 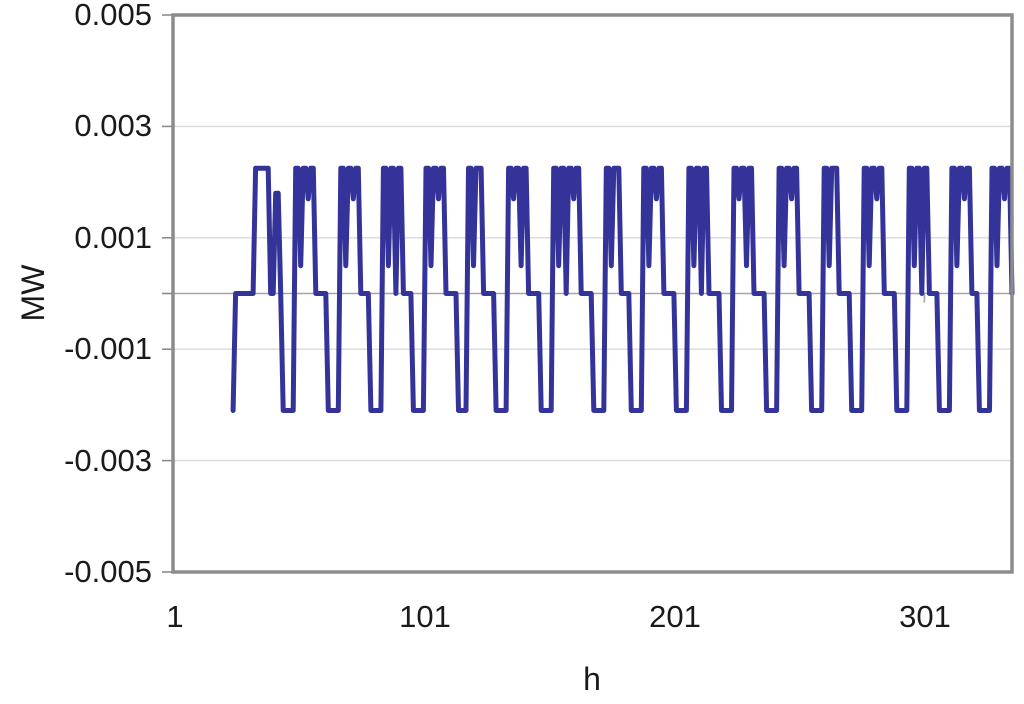 What do you see at coordinates (592, 679) in the screenshot?
I see `x-axis-title: h` at bounding box center [592, 679].